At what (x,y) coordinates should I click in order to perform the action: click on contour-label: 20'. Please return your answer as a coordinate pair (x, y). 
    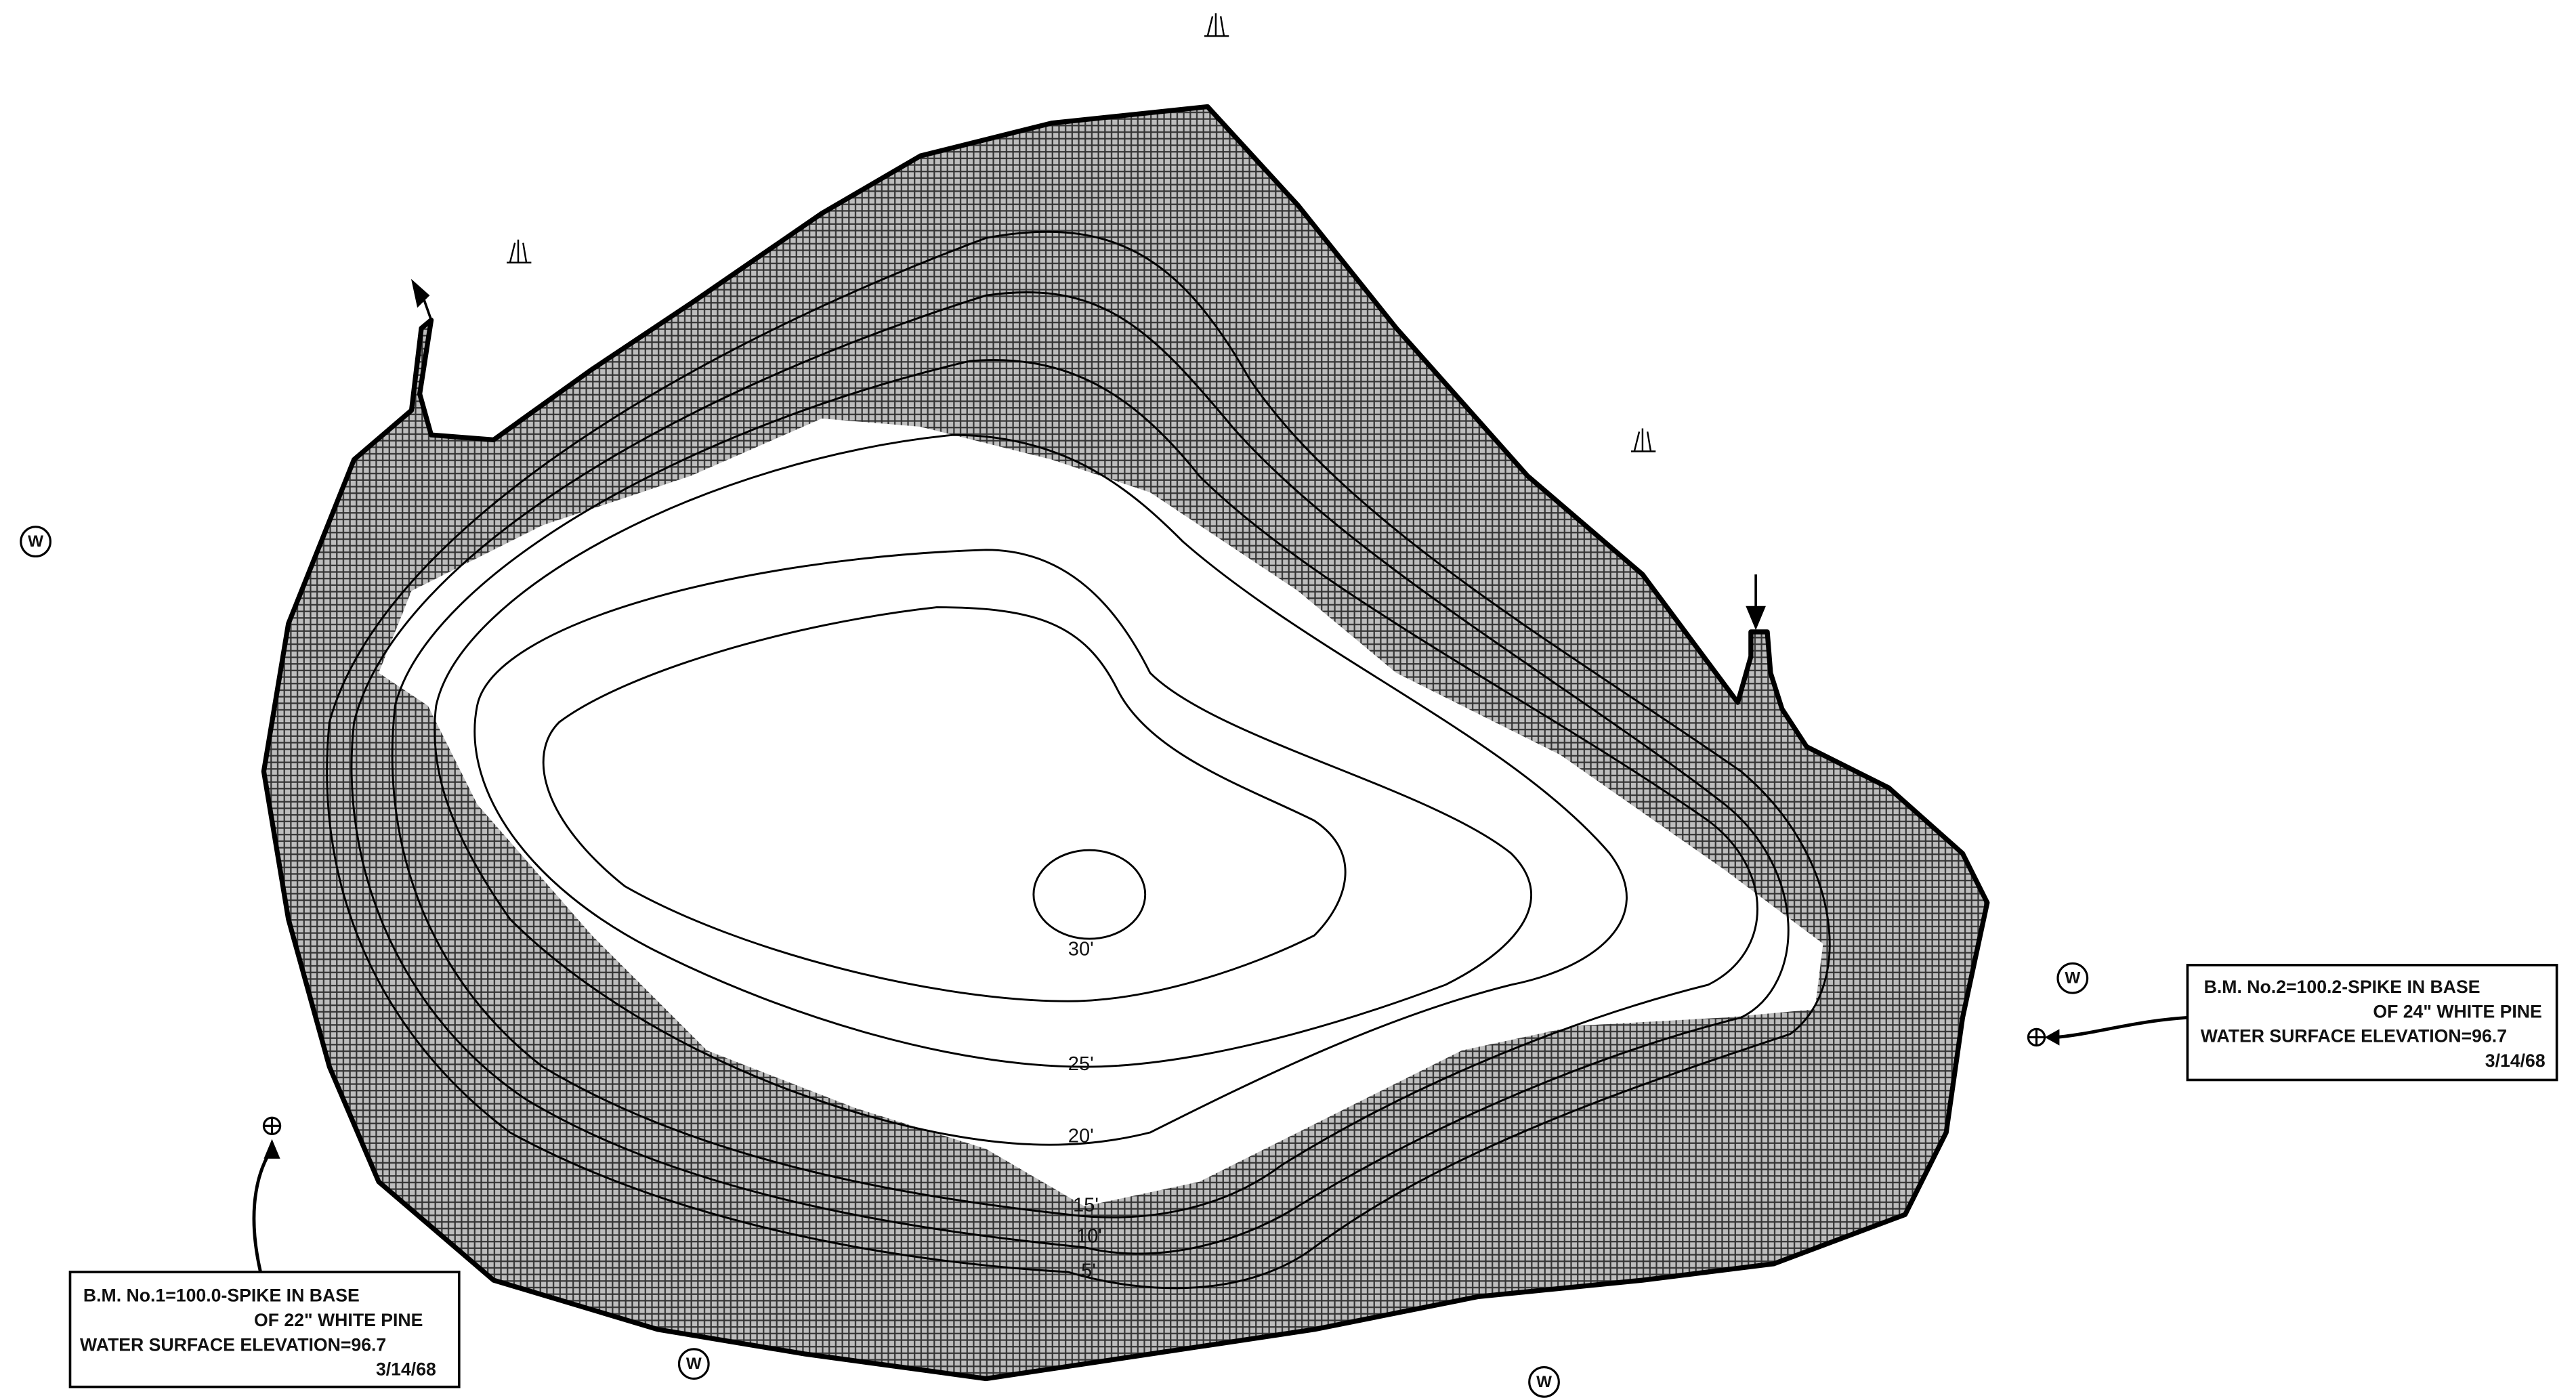
    Looking at the image, I should click on (1081, 1136).